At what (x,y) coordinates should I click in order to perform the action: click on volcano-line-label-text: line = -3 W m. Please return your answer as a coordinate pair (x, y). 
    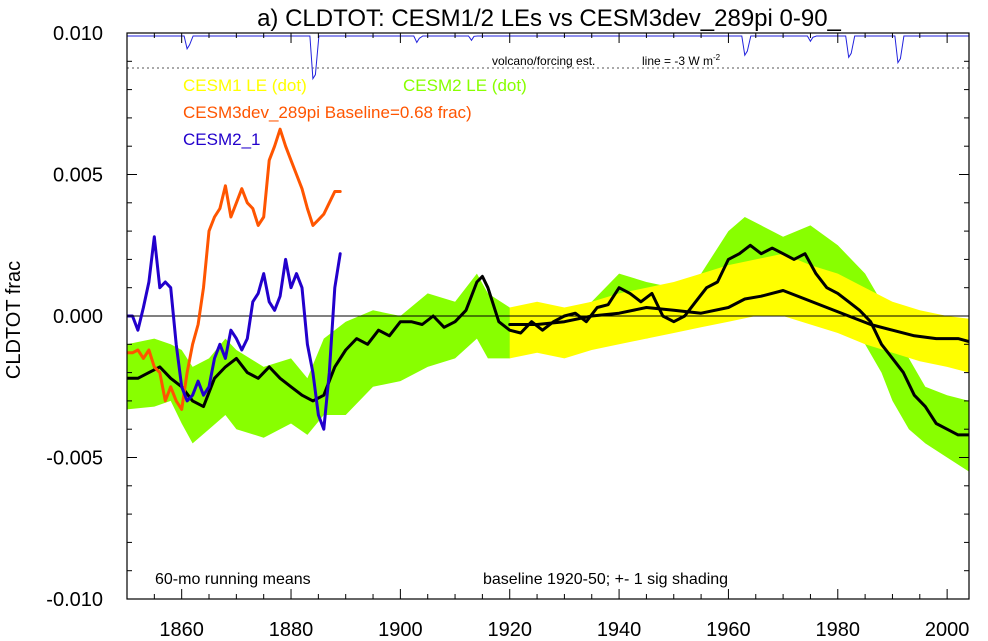
    Looking at the image, I should click on (677, 61).